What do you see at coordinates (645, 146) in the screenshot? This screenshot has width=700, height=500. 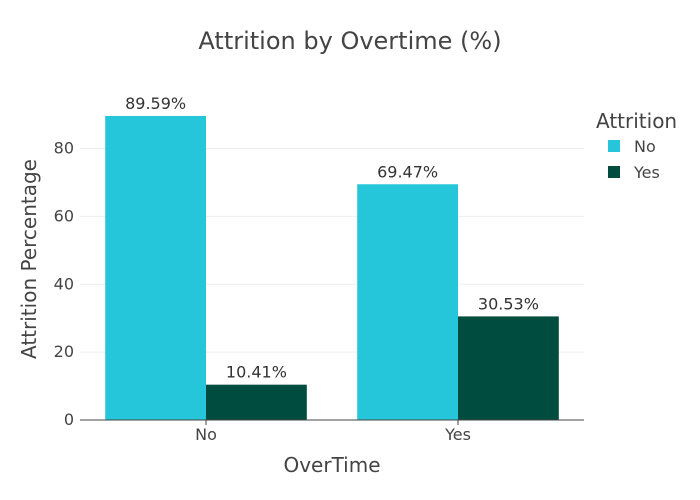 I see `legend-label: No` at bounding box center [645, 146].